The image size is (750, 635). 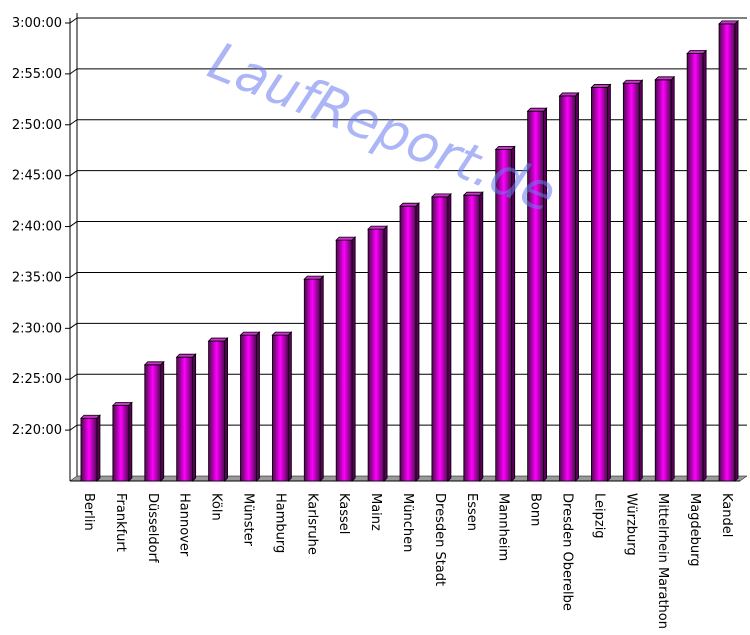 What do you see at coordinates (247, 520) in the screenshot?
I see `x-category-label: Münster` at bounding box center [247, 520].